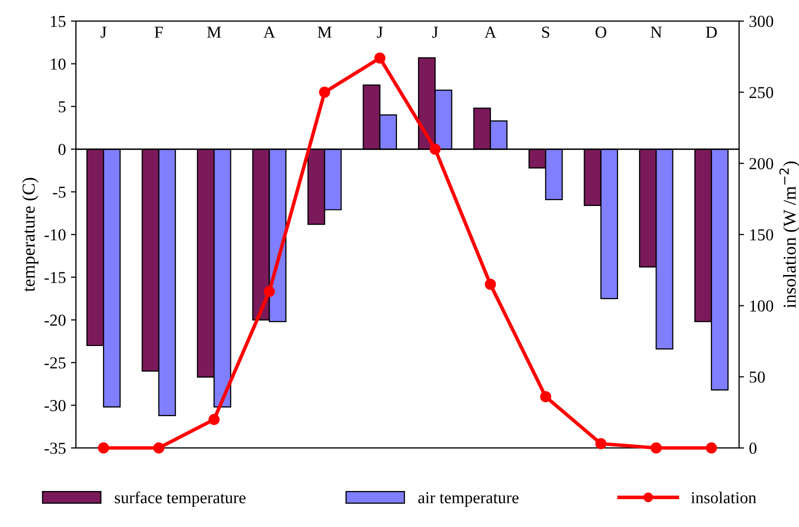 This screenshot has height=527, width=799. I want to click on y2-tick-label: 50, so click(757, 377).